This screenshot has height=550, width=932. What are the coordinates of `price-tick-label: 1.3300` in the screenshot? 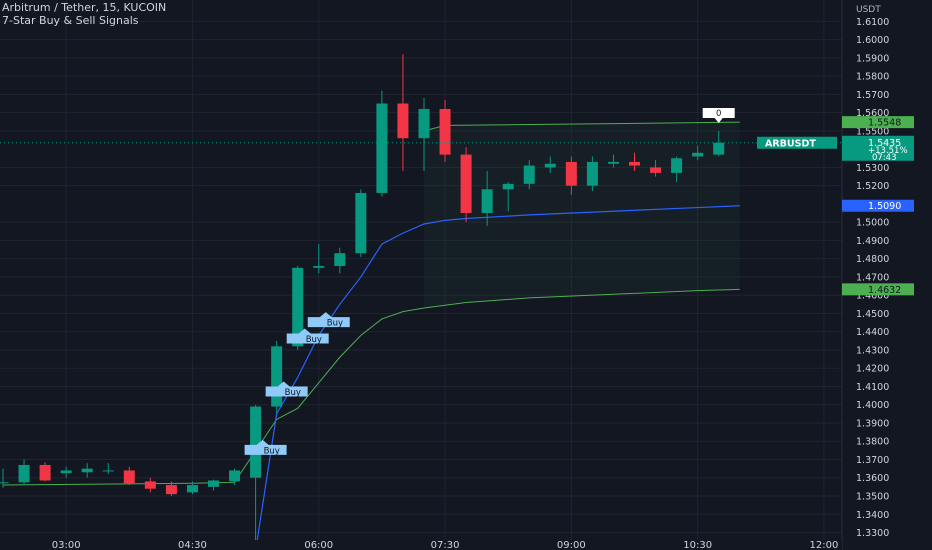 It's located at (872, 533).